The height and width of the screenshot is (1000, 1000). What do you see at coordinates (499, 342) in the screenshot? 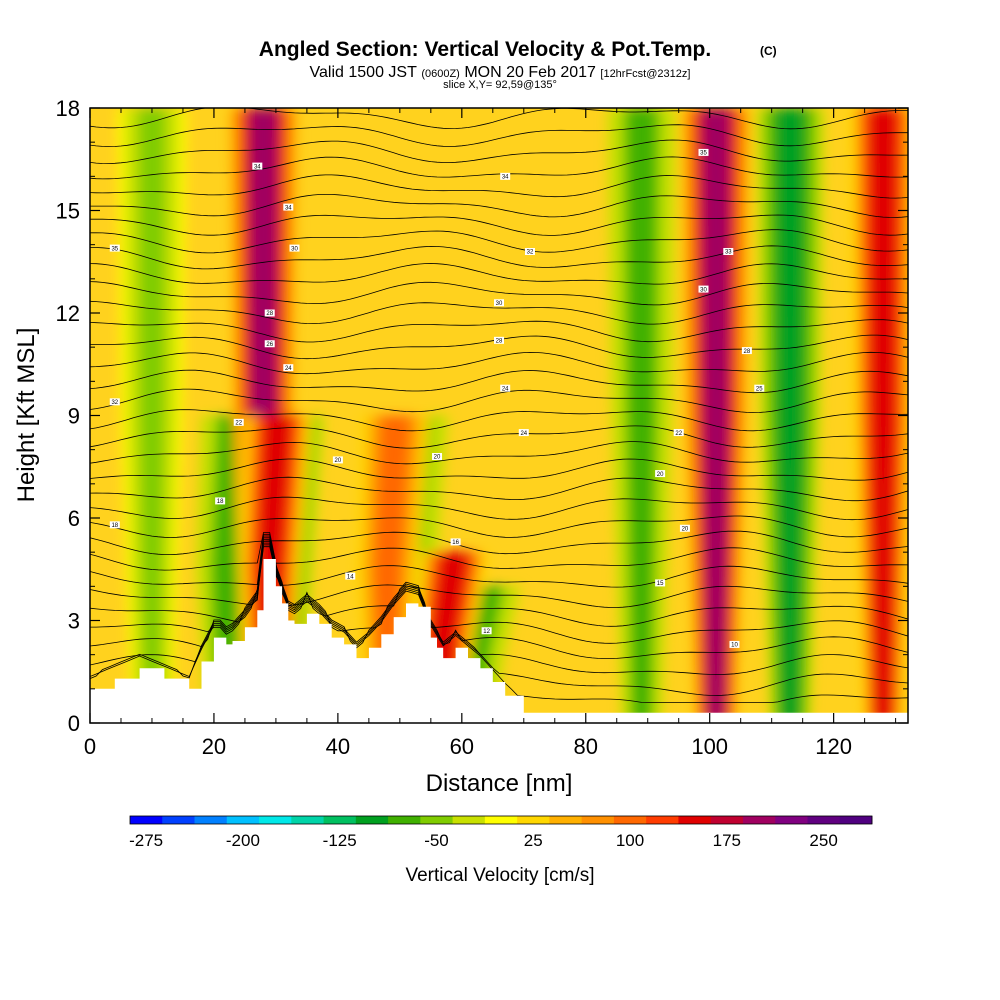
I see `contour-label-text-18: 28` at bounding box center [499, 342].